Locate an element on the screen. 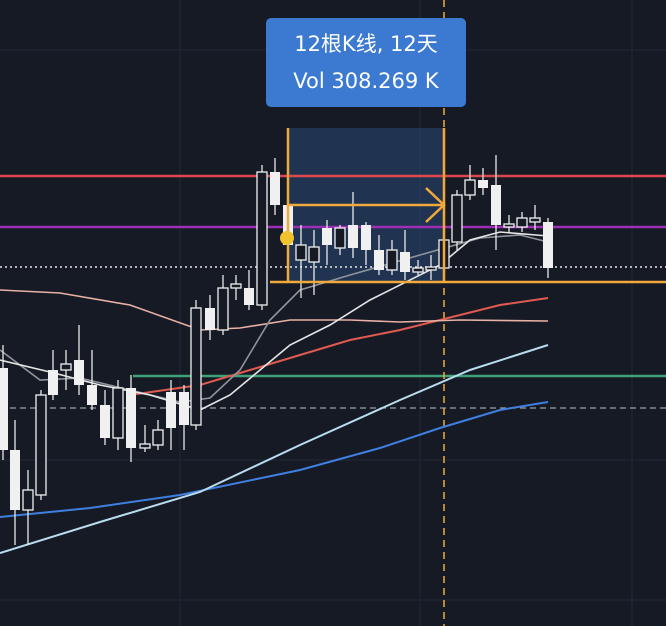 The height and width of the screenshot is (626, 666). volume: Vol 308.269 K is located at coordinates (366, 81).